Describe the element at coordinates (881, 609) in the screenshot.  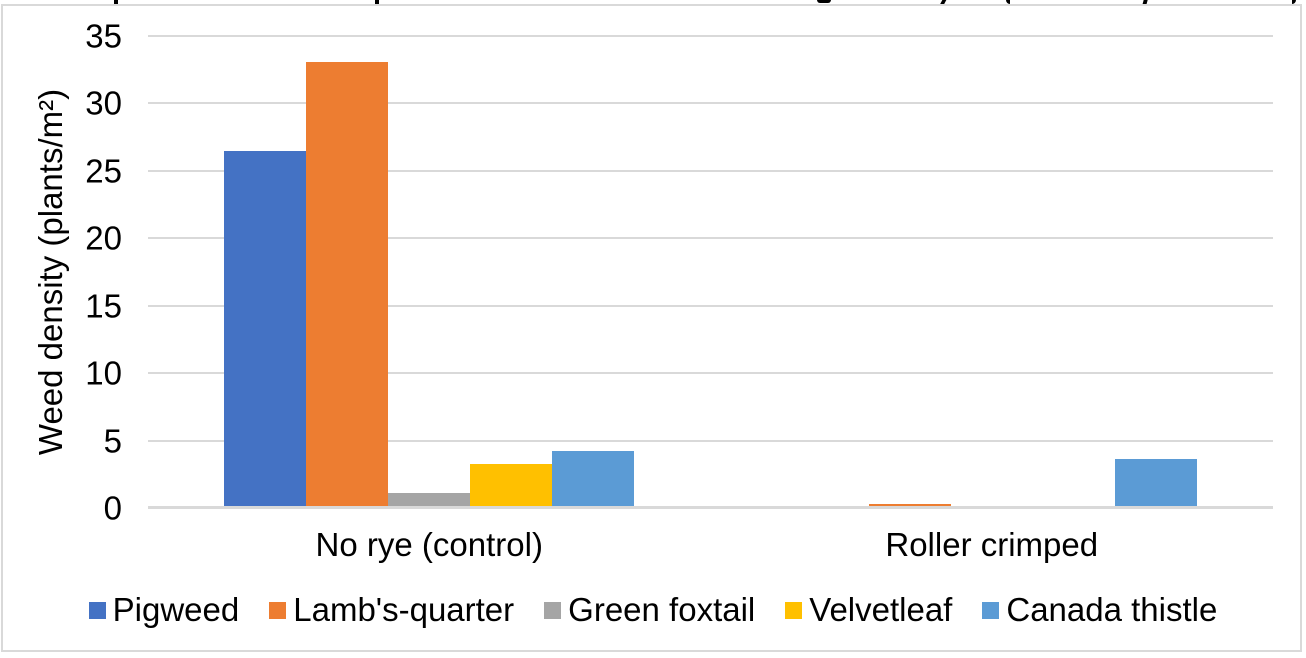
I see `legend-label-velvetleaf: Velvetleaf` at that location.